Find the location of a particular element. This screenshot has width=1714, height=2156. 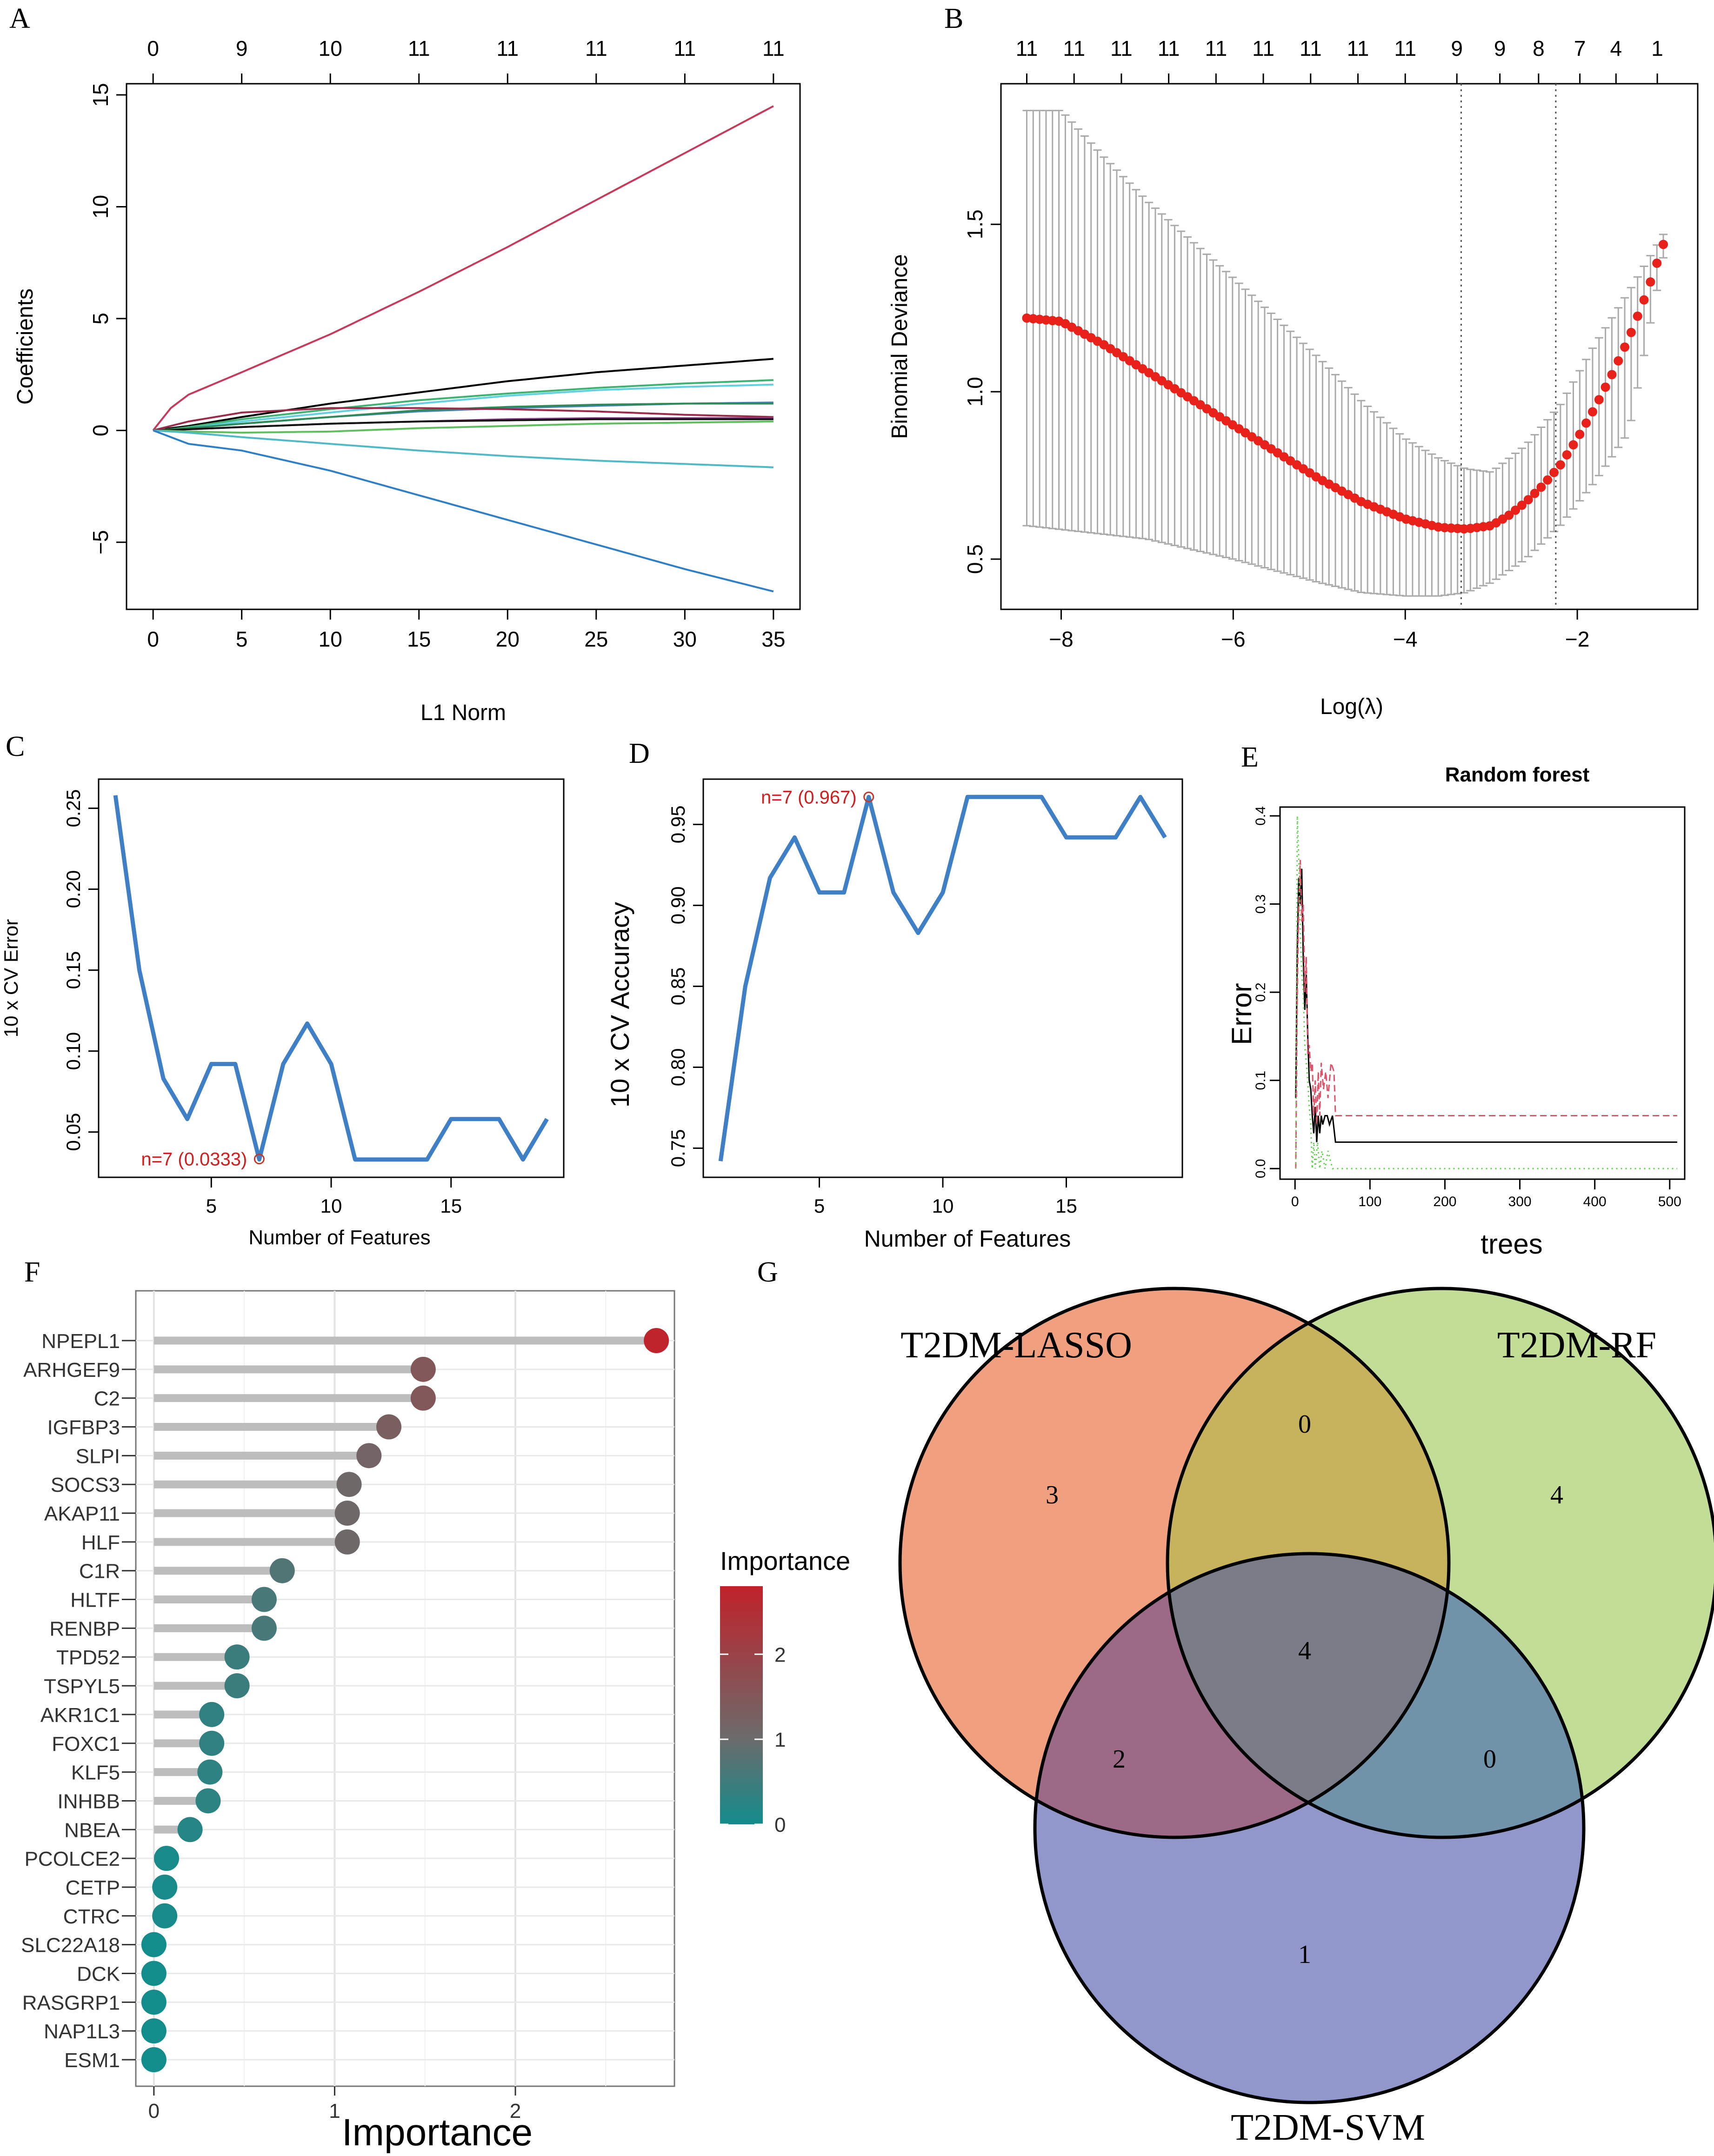

coefficient-line-red is located at coordinates (463, 268).